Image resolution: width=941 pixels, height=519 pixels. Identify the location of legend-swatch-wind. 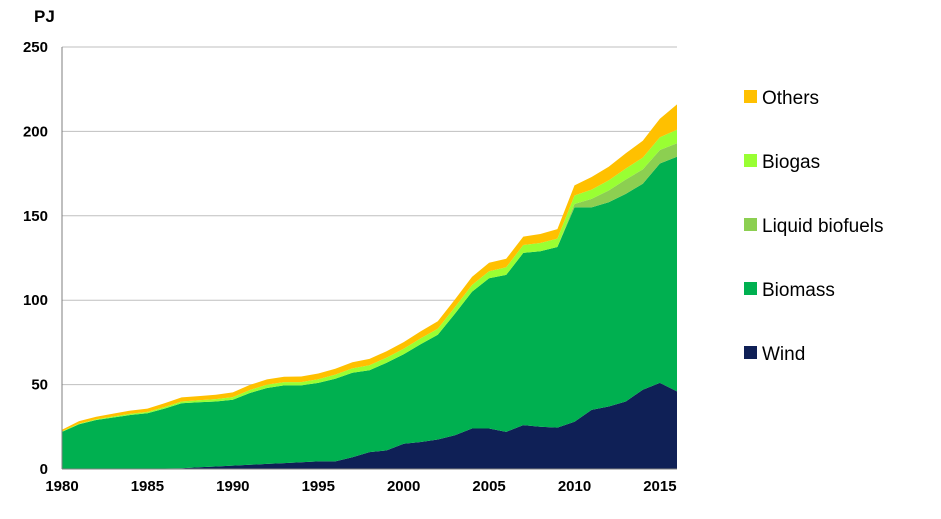
(750, 352).